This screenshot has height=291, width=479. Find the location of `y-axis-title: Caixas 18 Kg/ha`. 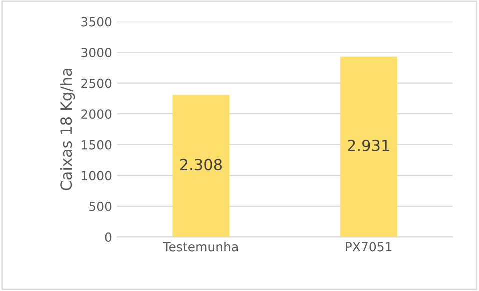

y-axis-title: Caixas 18 Kg/ha is located at coordinates (68, 129).